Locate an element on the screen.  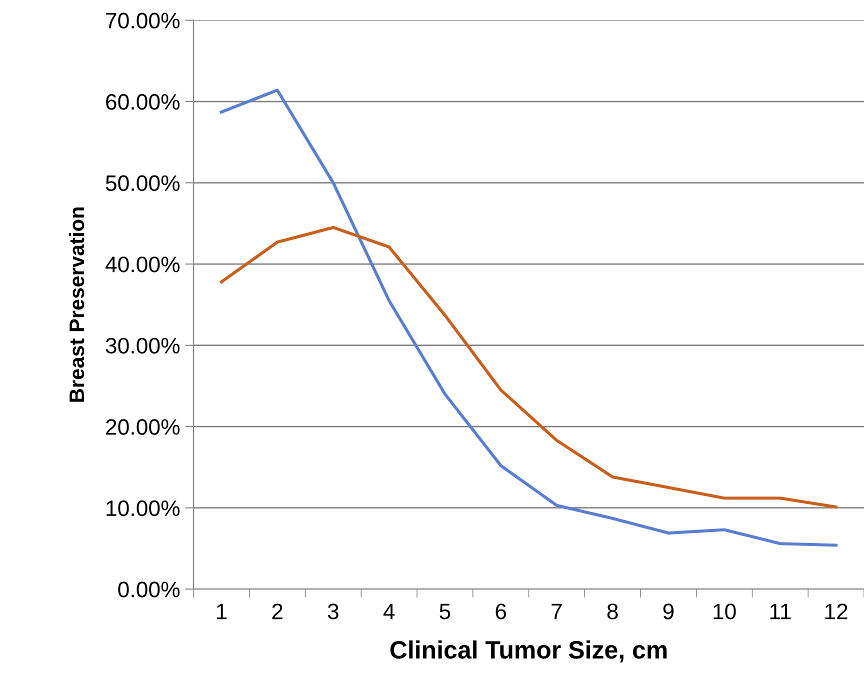
y-tick-label: 0.00% is located at coordinates (149, 590).